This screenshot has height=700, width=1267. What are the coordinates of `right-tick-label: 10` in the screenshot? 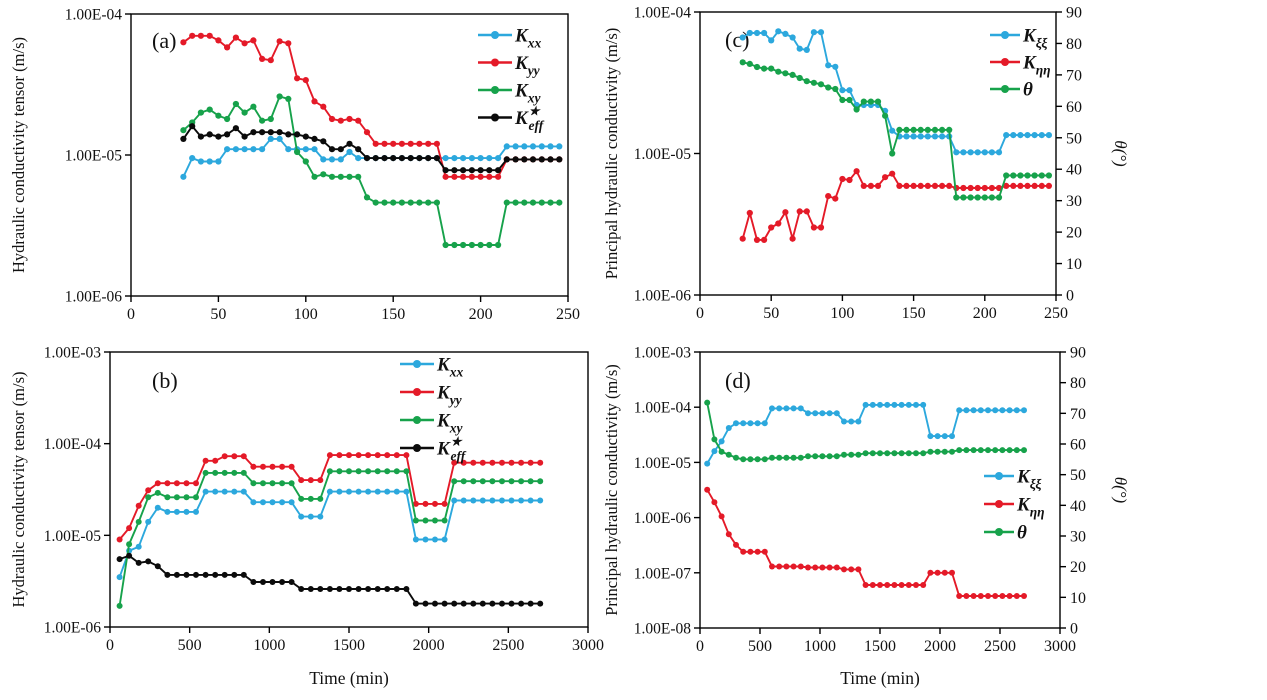 It's located at (1078, 598).